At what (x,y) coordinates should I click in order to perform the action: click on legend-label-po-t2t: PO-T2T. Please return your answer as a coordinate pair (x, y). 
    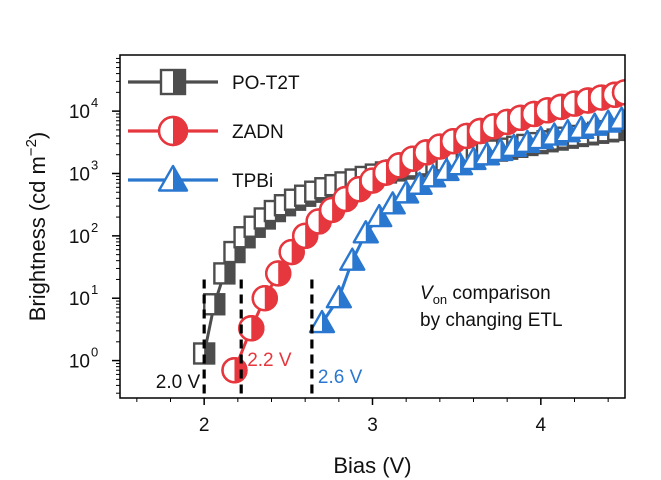
    Looking at the image, I should click on (266, 83).